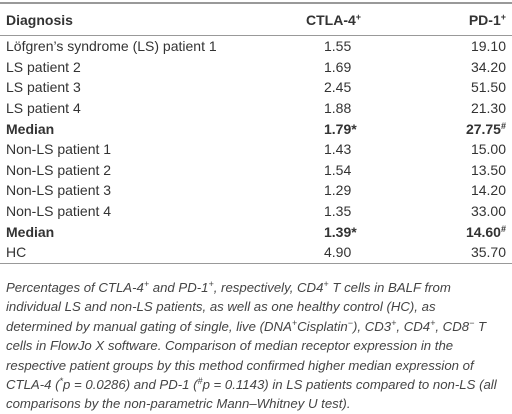 The image size is (512, 414). I want to click on table-row: LS patient 3 2.45 51.50, so click(256, 87).